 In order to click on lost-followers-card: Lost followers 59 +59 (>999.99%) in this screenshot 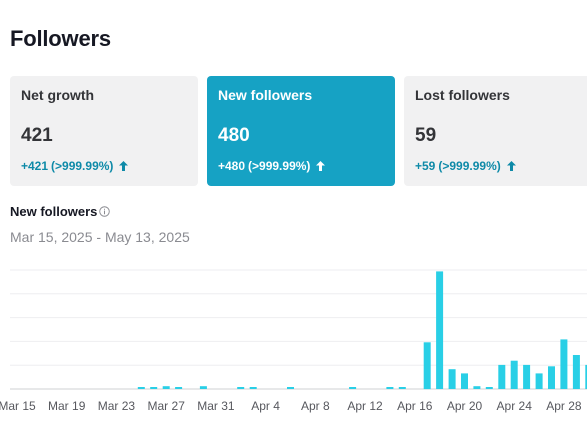, I will do `click(495, 131)`.